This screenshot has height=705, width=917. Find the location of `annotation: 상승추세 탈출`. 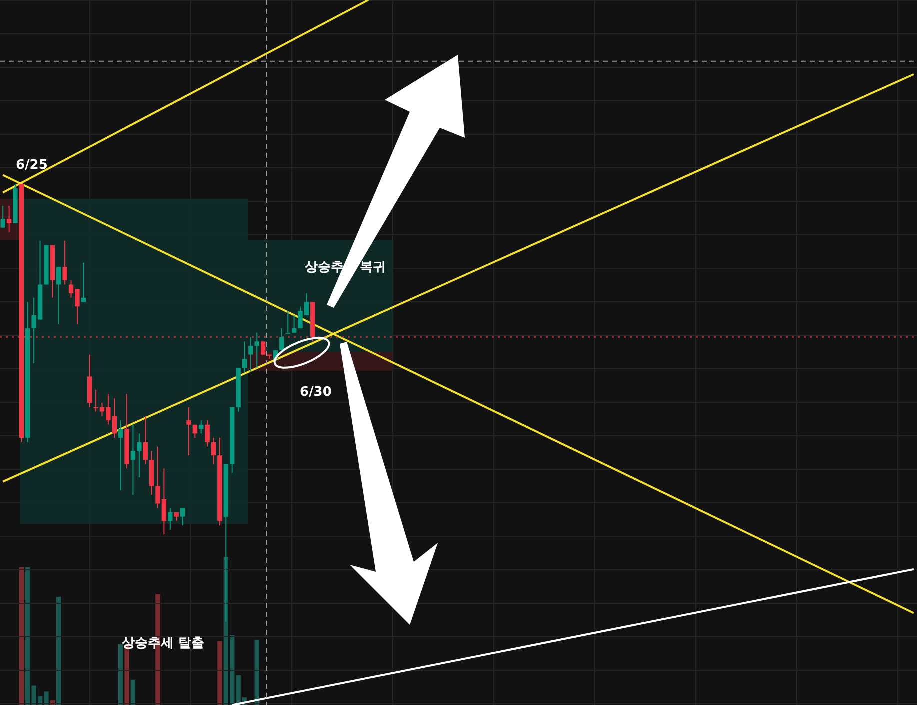

annotation: 상승추세 탈출 is located at coordinates (163, 643).